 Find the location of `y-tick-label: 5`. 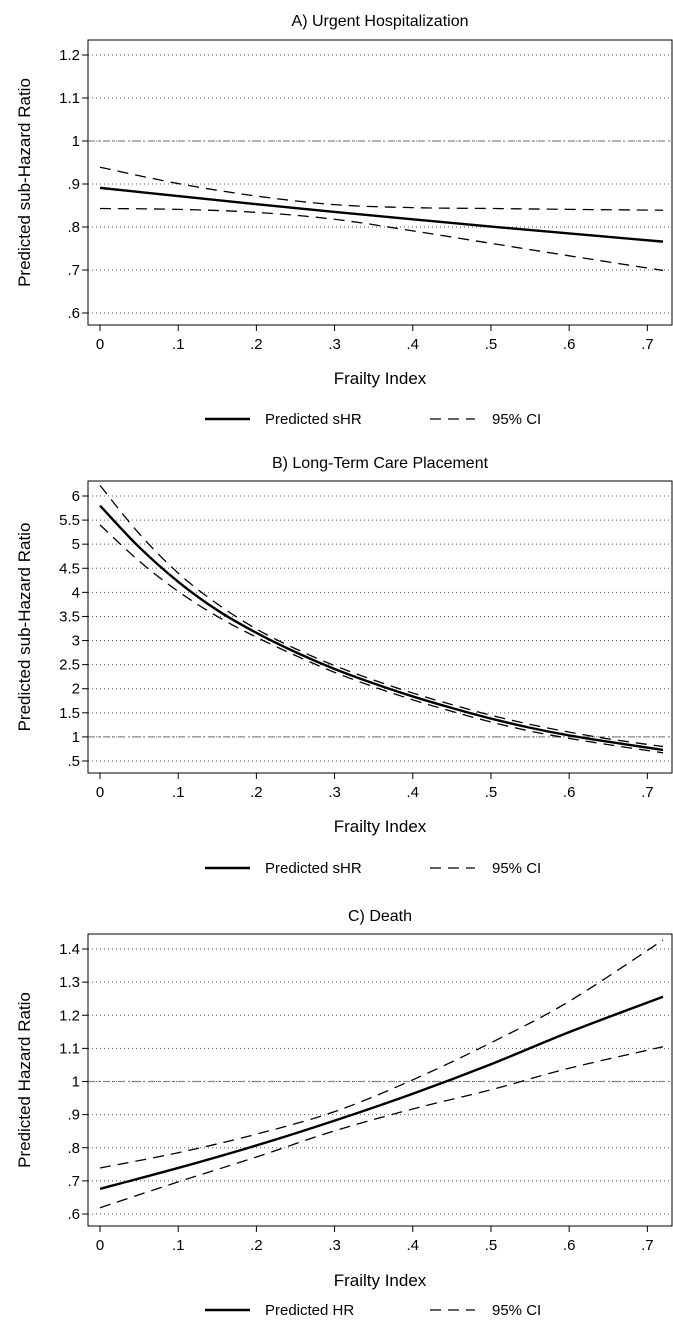

y-tick-label: 5 is located at coordinates (76, 544).